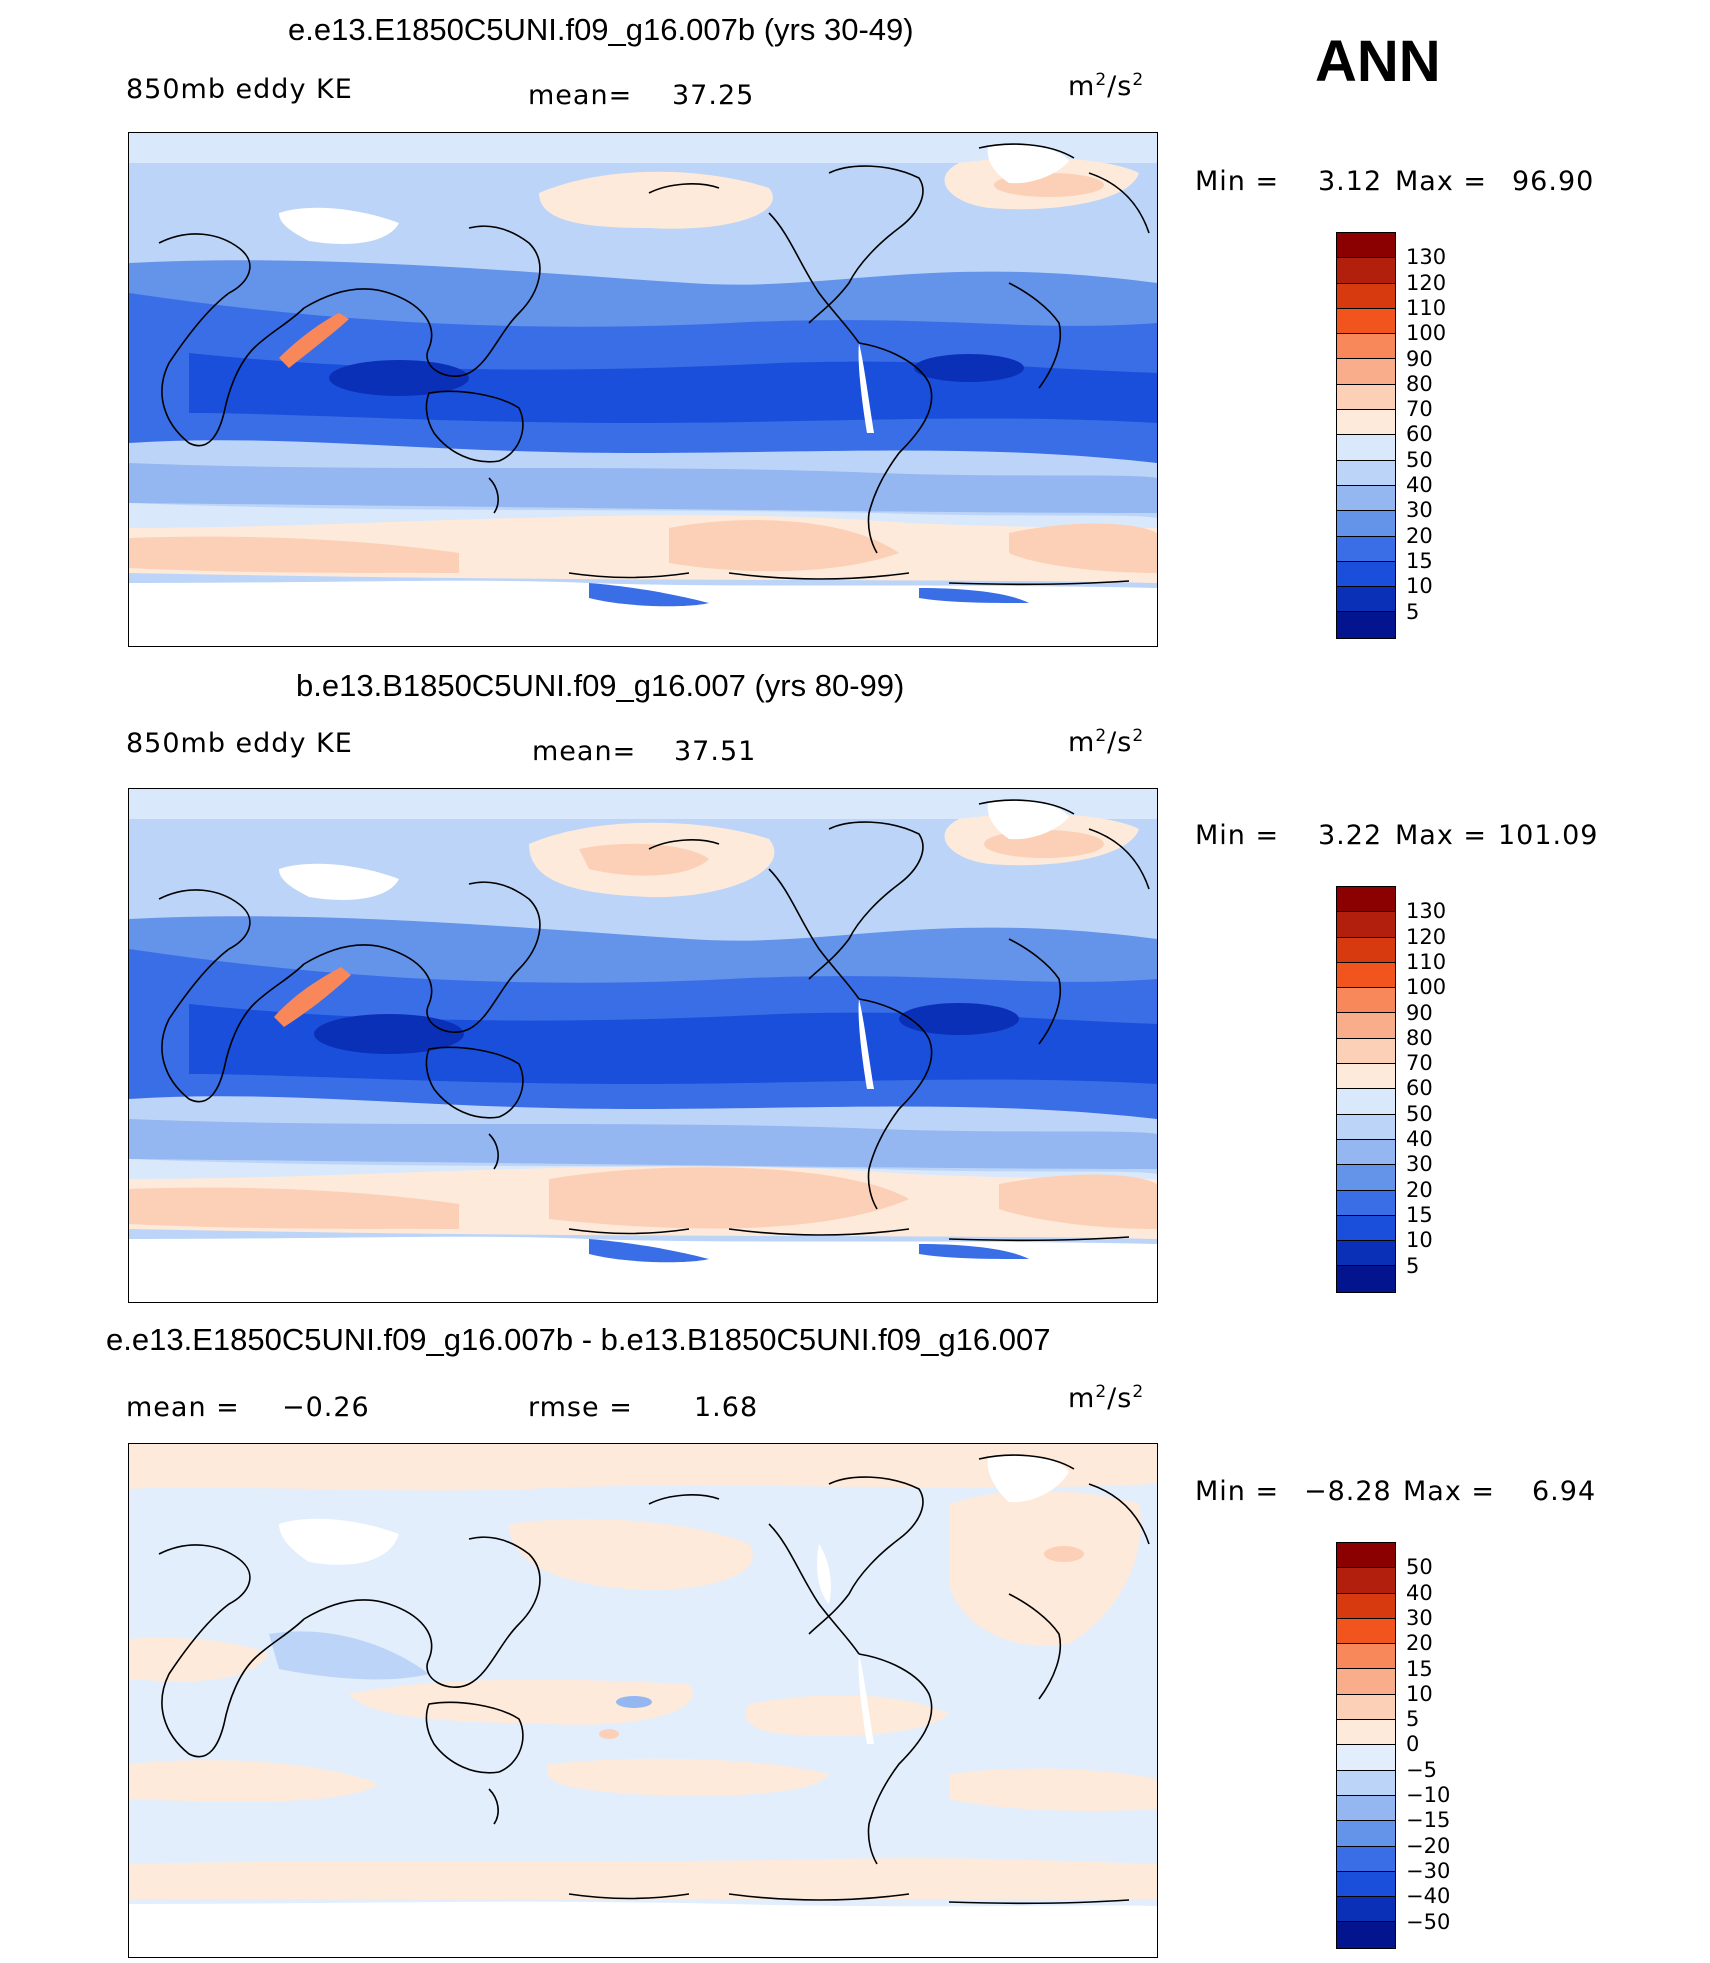 Image resolution: width=1710 pixels, height=1963 pixels. I want to click on colorbar-tick-label: −40, so click(1428, 1896).